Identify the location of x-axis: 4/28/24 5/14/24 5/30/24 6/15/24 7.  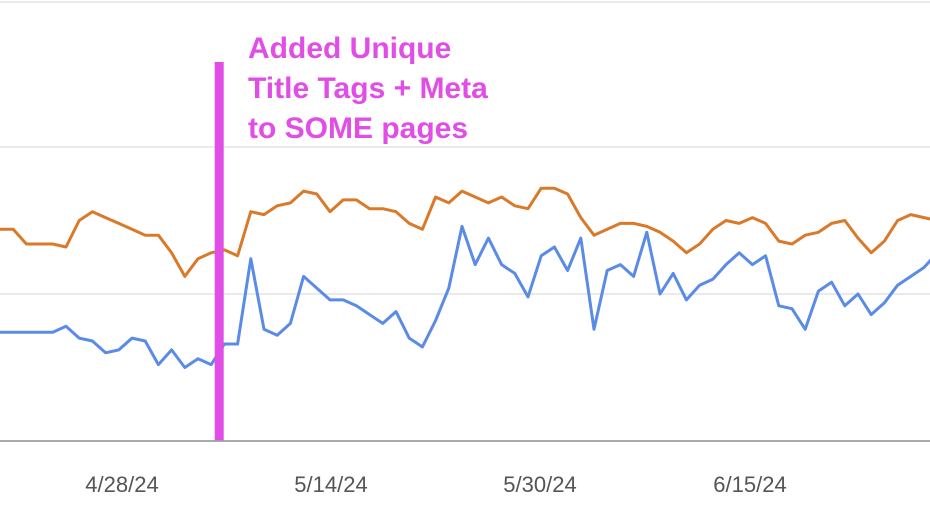
(465, 468).